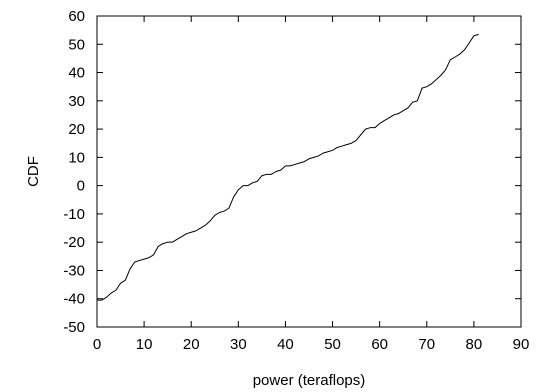  Describe the element at coordinates (76, 157) in the screenshot. I see `y-tick-label: 10` at that location.